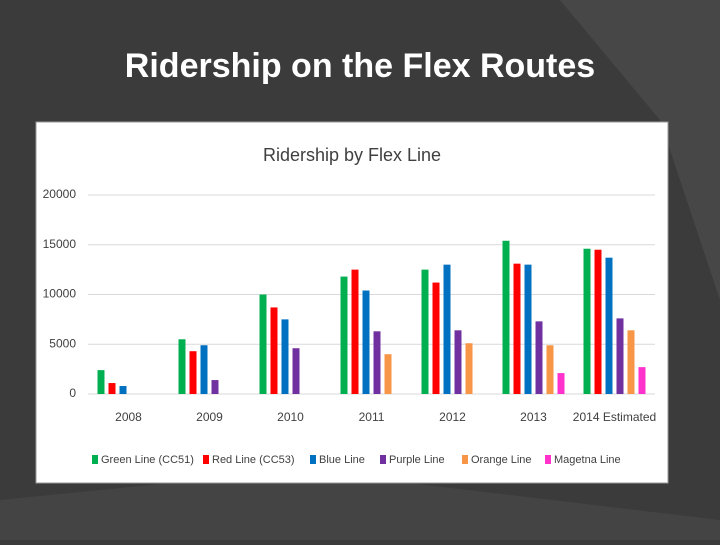 This screenshot has width=720, height=545. What do you see at coordinates (360, 66) in the screenshot?
I see `slide-title: Ridership on the Flex Routes` at bounding box center [360, 66].